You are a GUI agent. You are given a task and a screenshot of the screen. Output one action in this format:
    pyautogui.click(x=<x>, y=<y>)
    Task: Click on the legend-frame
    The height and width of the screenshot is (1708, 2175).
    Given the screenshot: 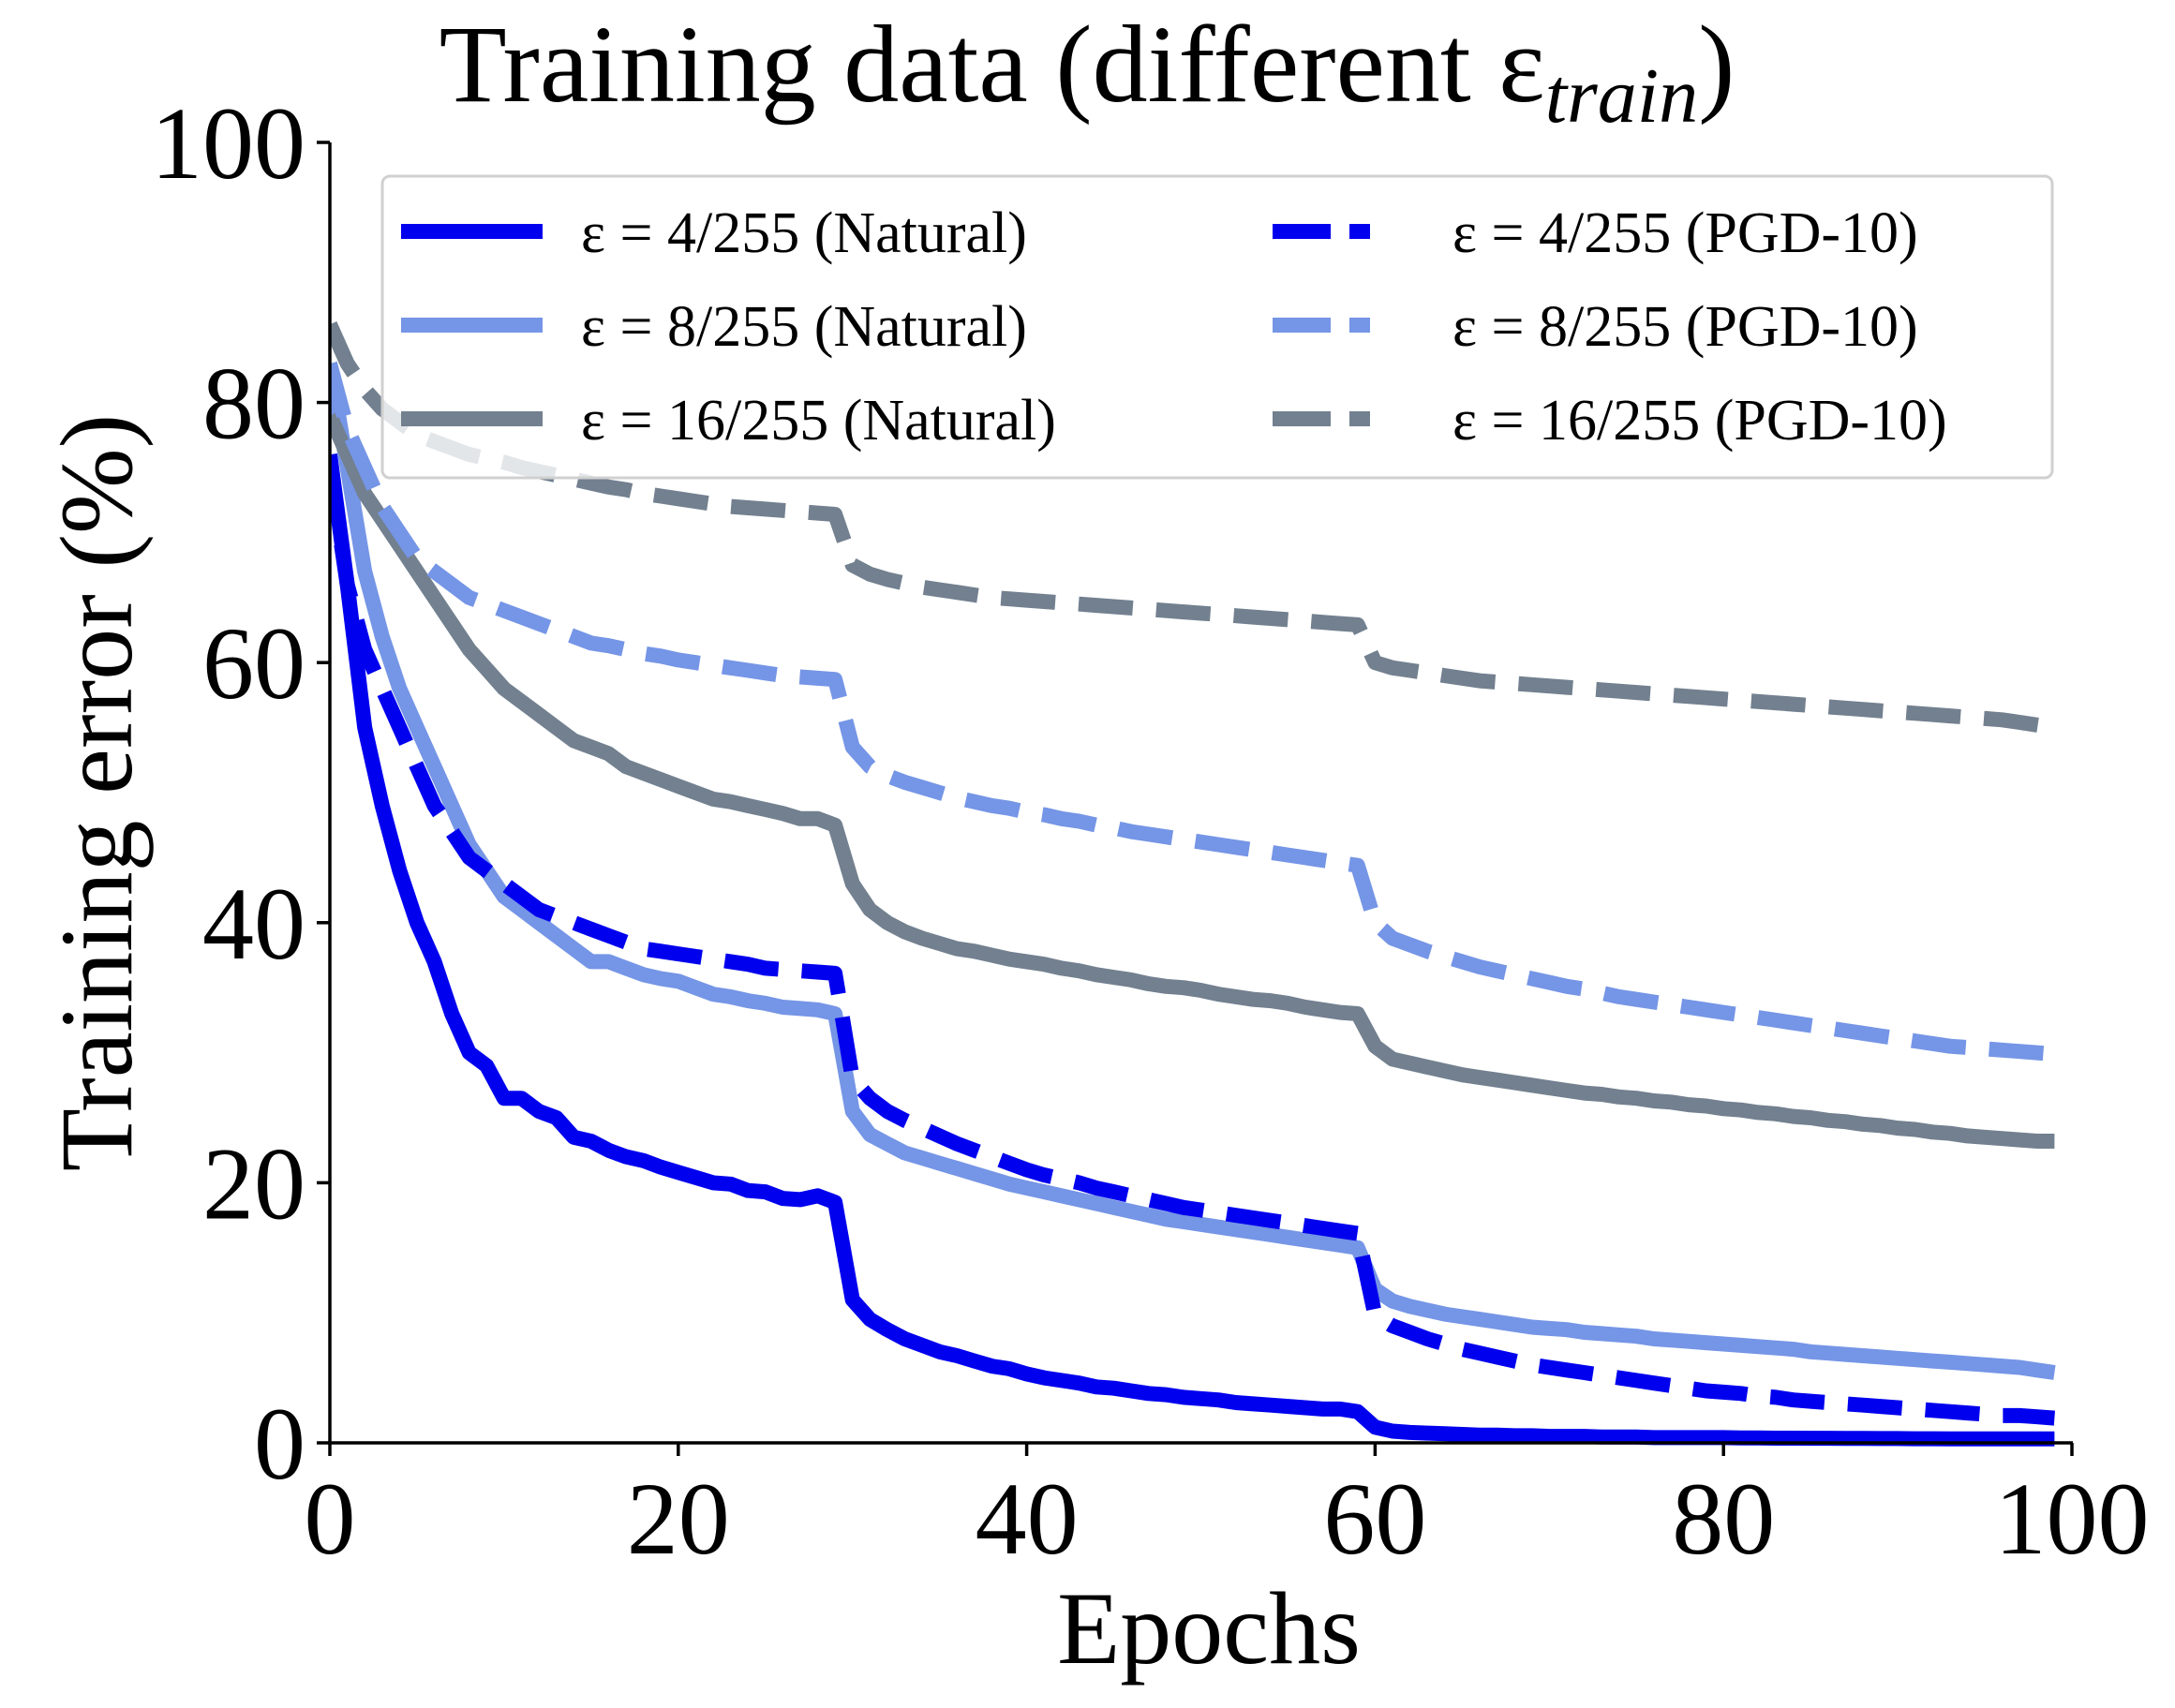 What is the action you would take?
    pyautogui.click(x=1217, y=327)
    